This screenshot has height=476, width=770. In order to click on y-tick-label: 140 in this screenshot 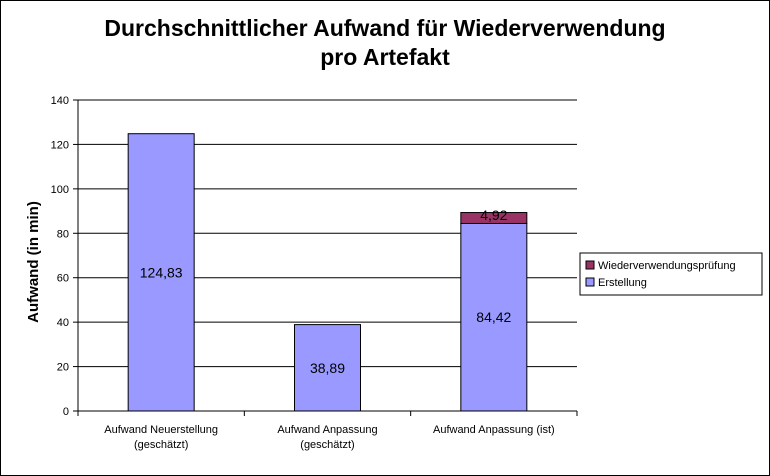, I will do `click(60, 101)`.